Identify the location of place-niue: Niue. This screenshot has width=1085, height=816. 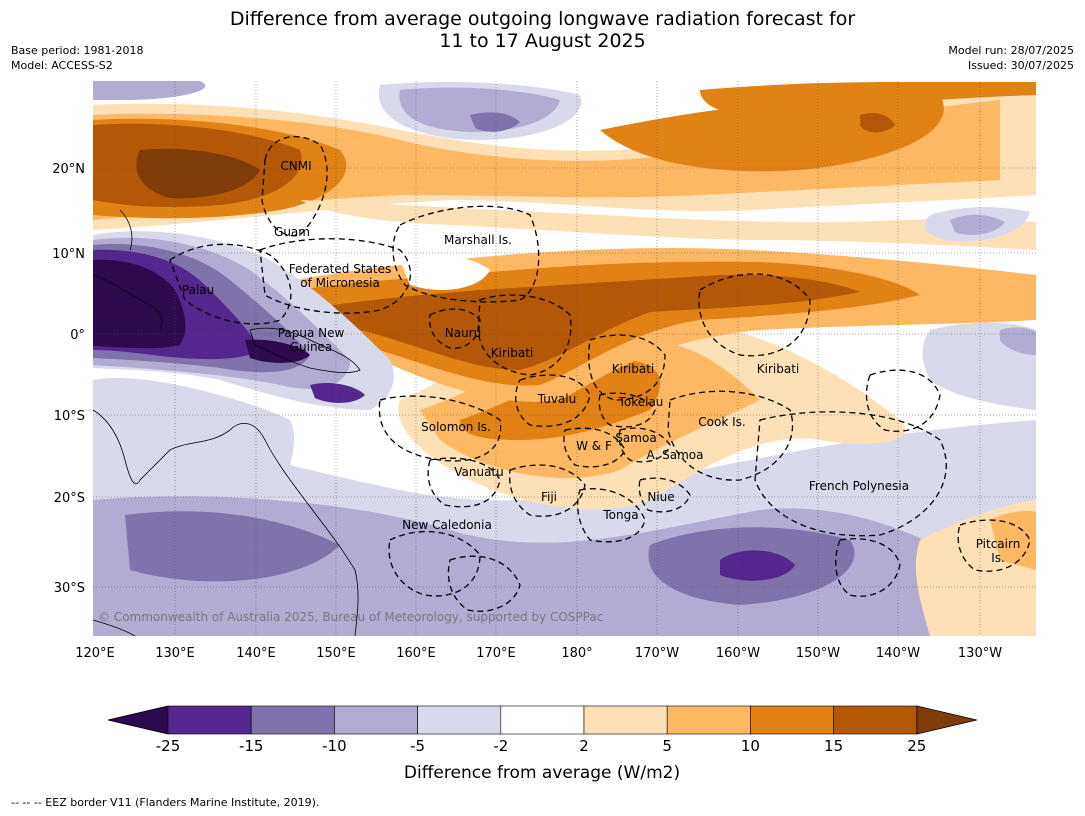
(660, 497).